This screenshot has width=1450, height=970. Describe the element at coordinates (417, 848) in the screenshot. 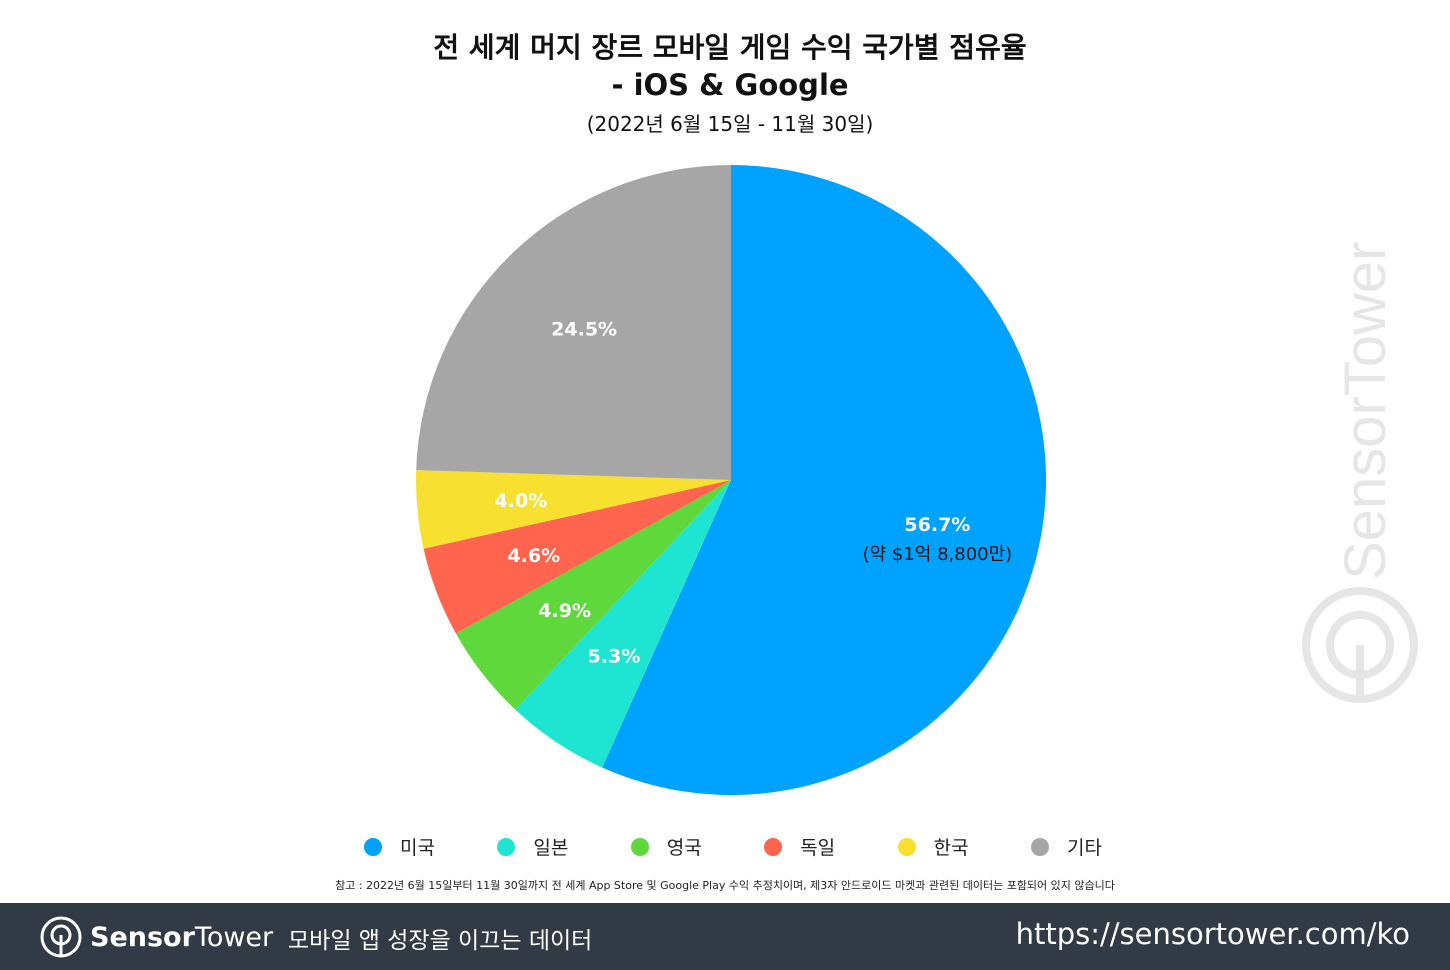

I see `legend-label: 미국` at that location.